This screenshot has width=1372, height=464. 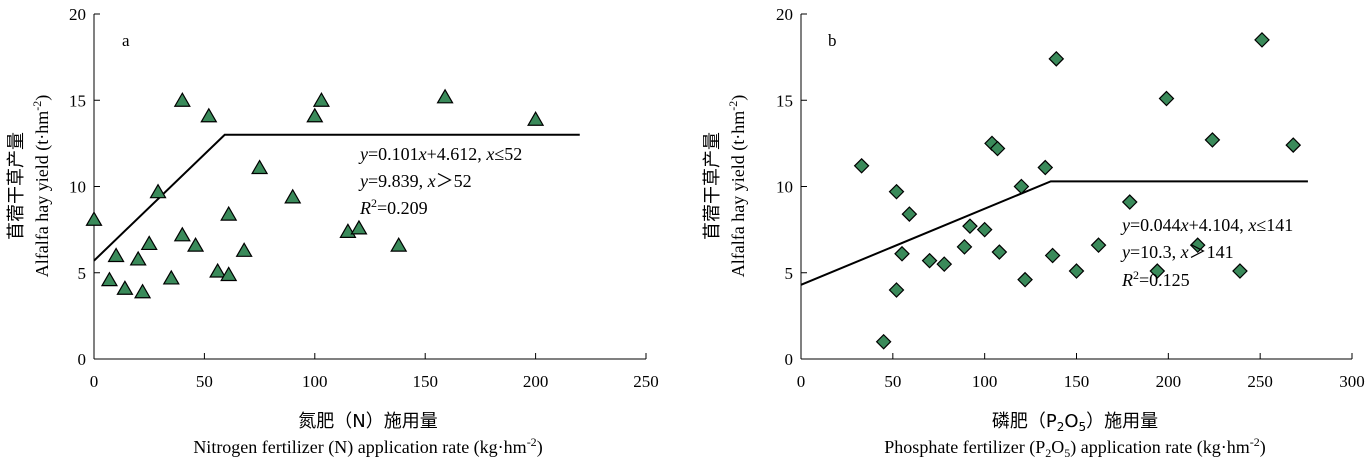 I want to click on panel-b-label: b, so click(x=832, y=40).